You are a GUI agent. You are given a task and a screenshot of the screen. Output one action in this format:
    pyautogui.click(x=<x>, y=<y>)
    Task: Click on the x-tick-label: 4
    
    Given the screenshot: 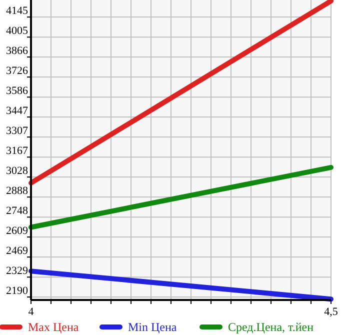 What is the action you would take?
    pyautogui.click(x=31, y=312)
    